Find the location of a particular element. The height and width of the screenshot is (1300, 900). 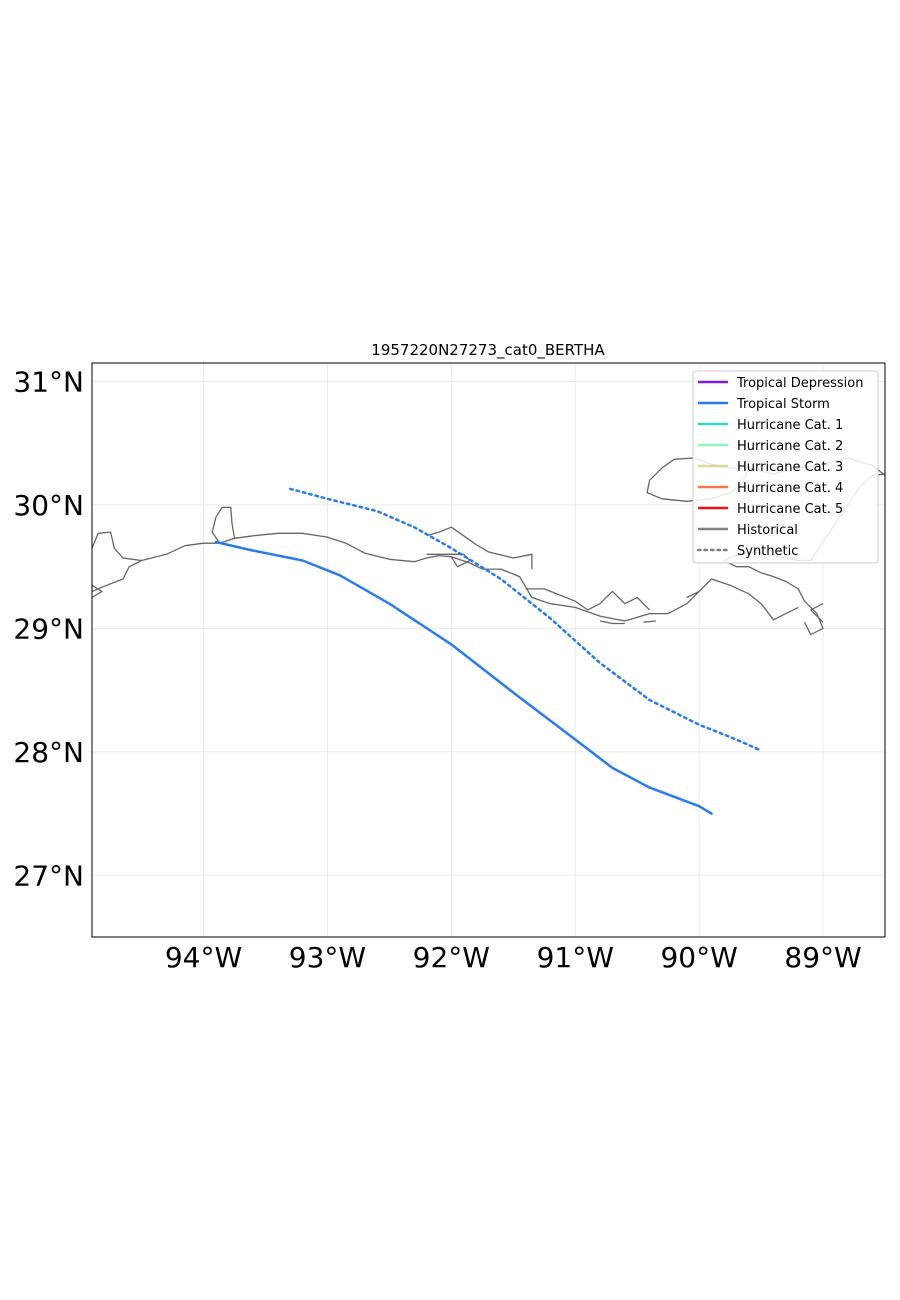

historical-track-line is located at coordinates (463, 677).